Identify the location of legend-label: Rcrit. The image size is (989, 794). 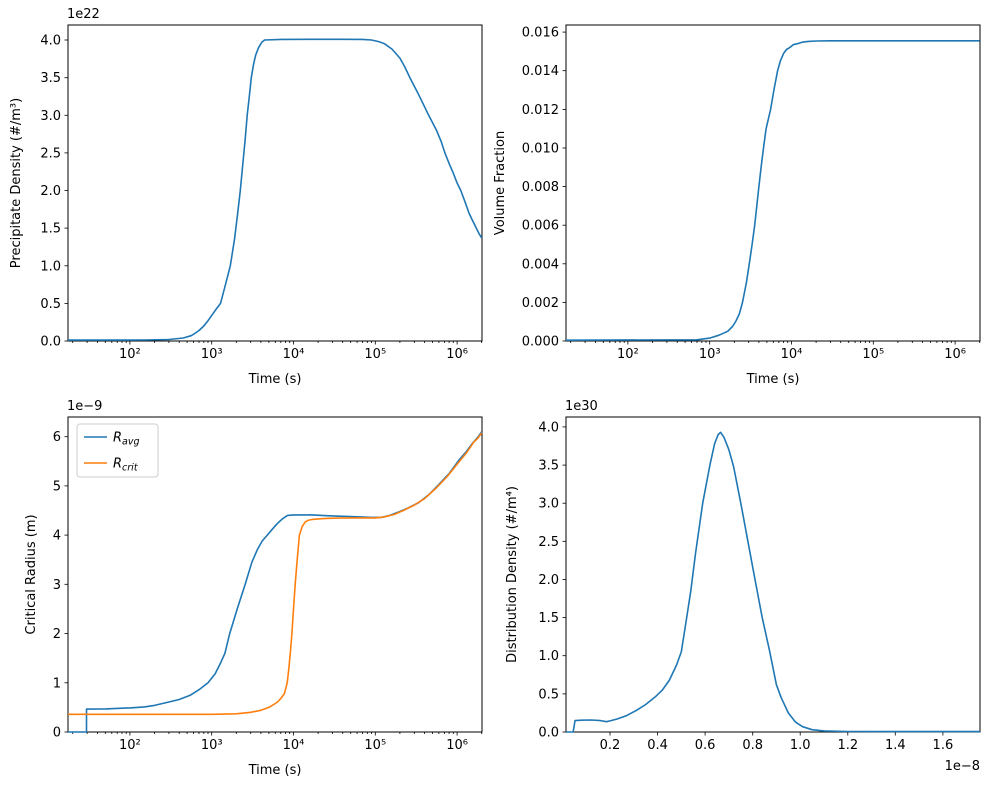
(126, 465).